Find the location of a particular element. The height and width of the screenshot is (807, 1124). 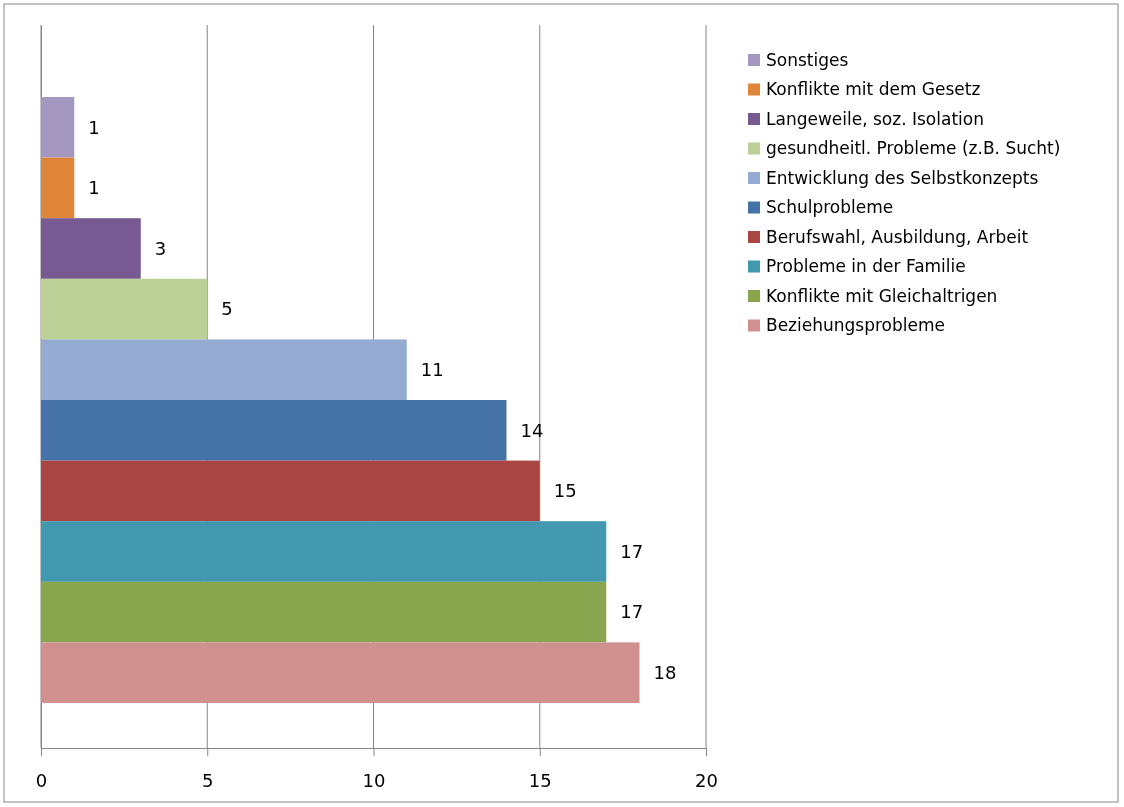

data-label: 5 is located at coordinates (227, 309).